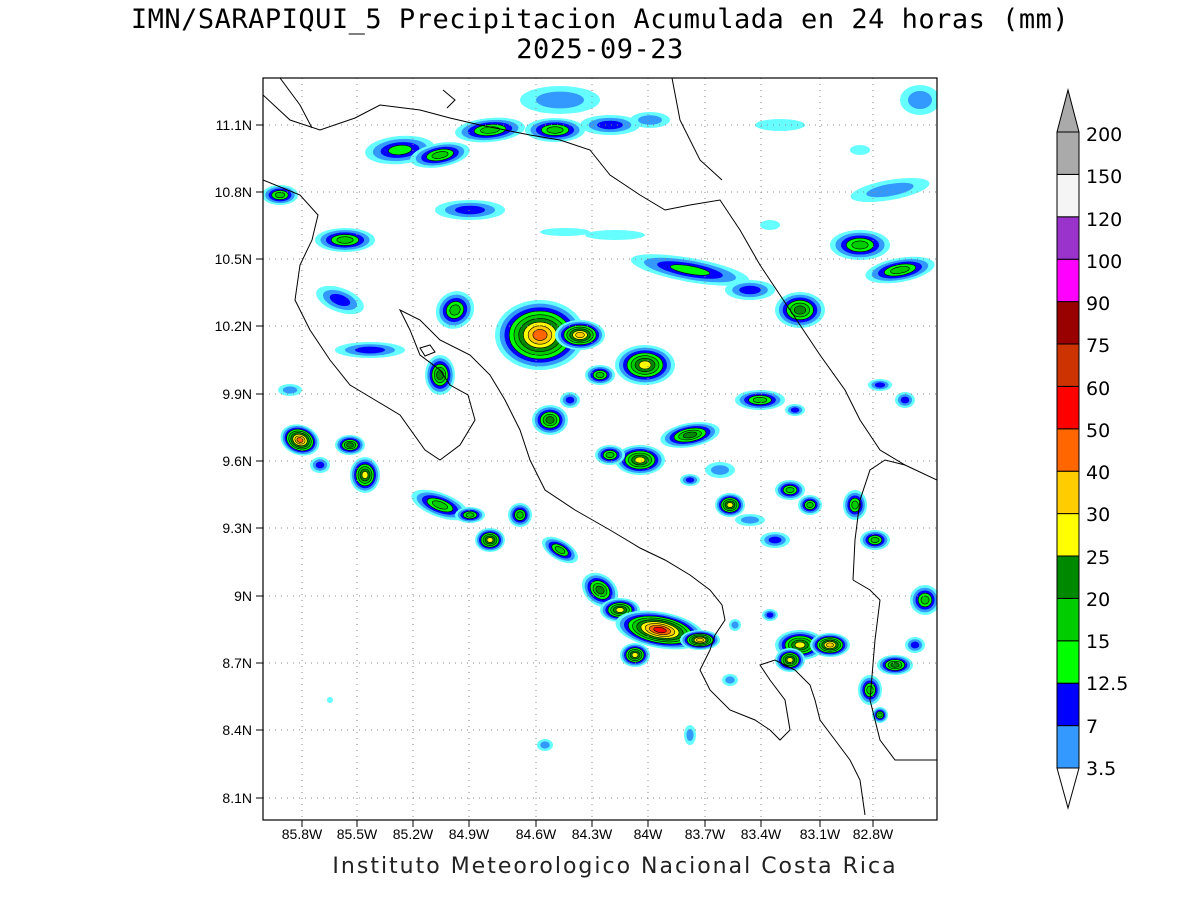  What do you see at coordinates (1098, 642) in the screenshot?
I see `colorbar-label: 15` at bounding box center [1098, 642].